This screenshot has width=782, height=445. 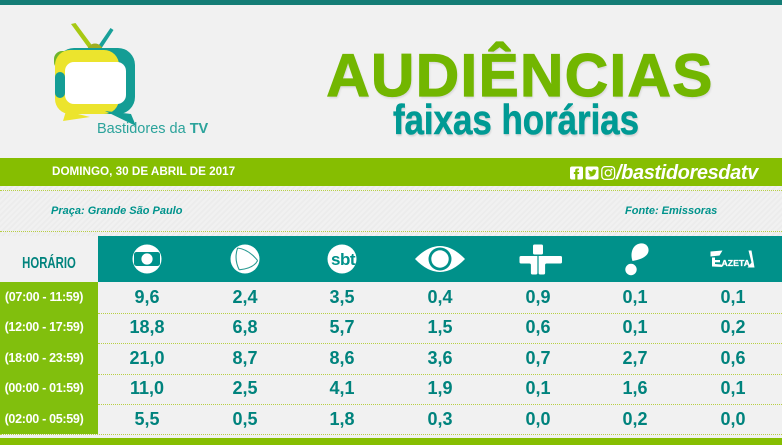 I want to click on svg-text: AZETA, so click(x=736, y=263).